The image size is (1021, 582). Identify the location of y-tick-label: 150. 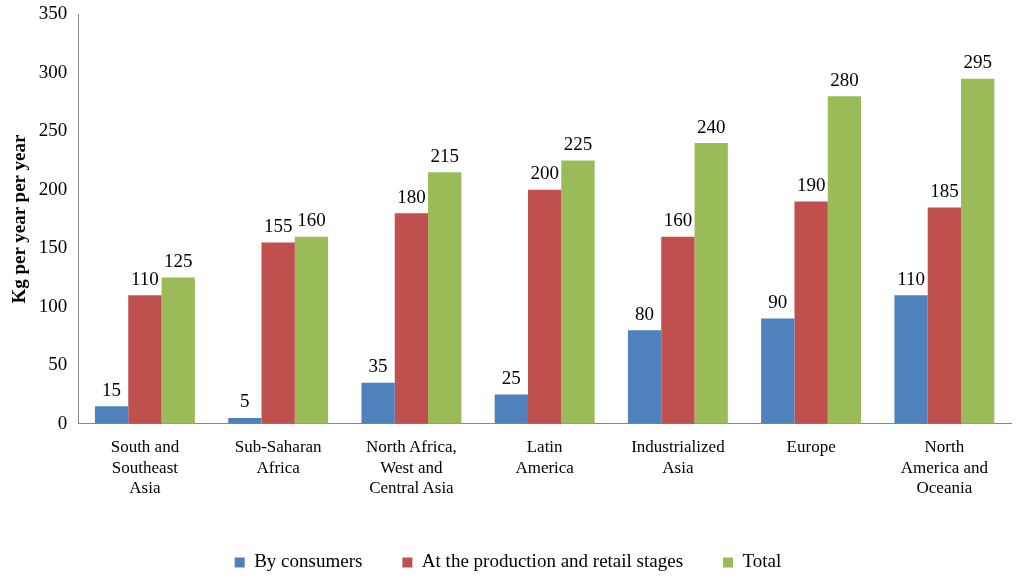
(53, 247).